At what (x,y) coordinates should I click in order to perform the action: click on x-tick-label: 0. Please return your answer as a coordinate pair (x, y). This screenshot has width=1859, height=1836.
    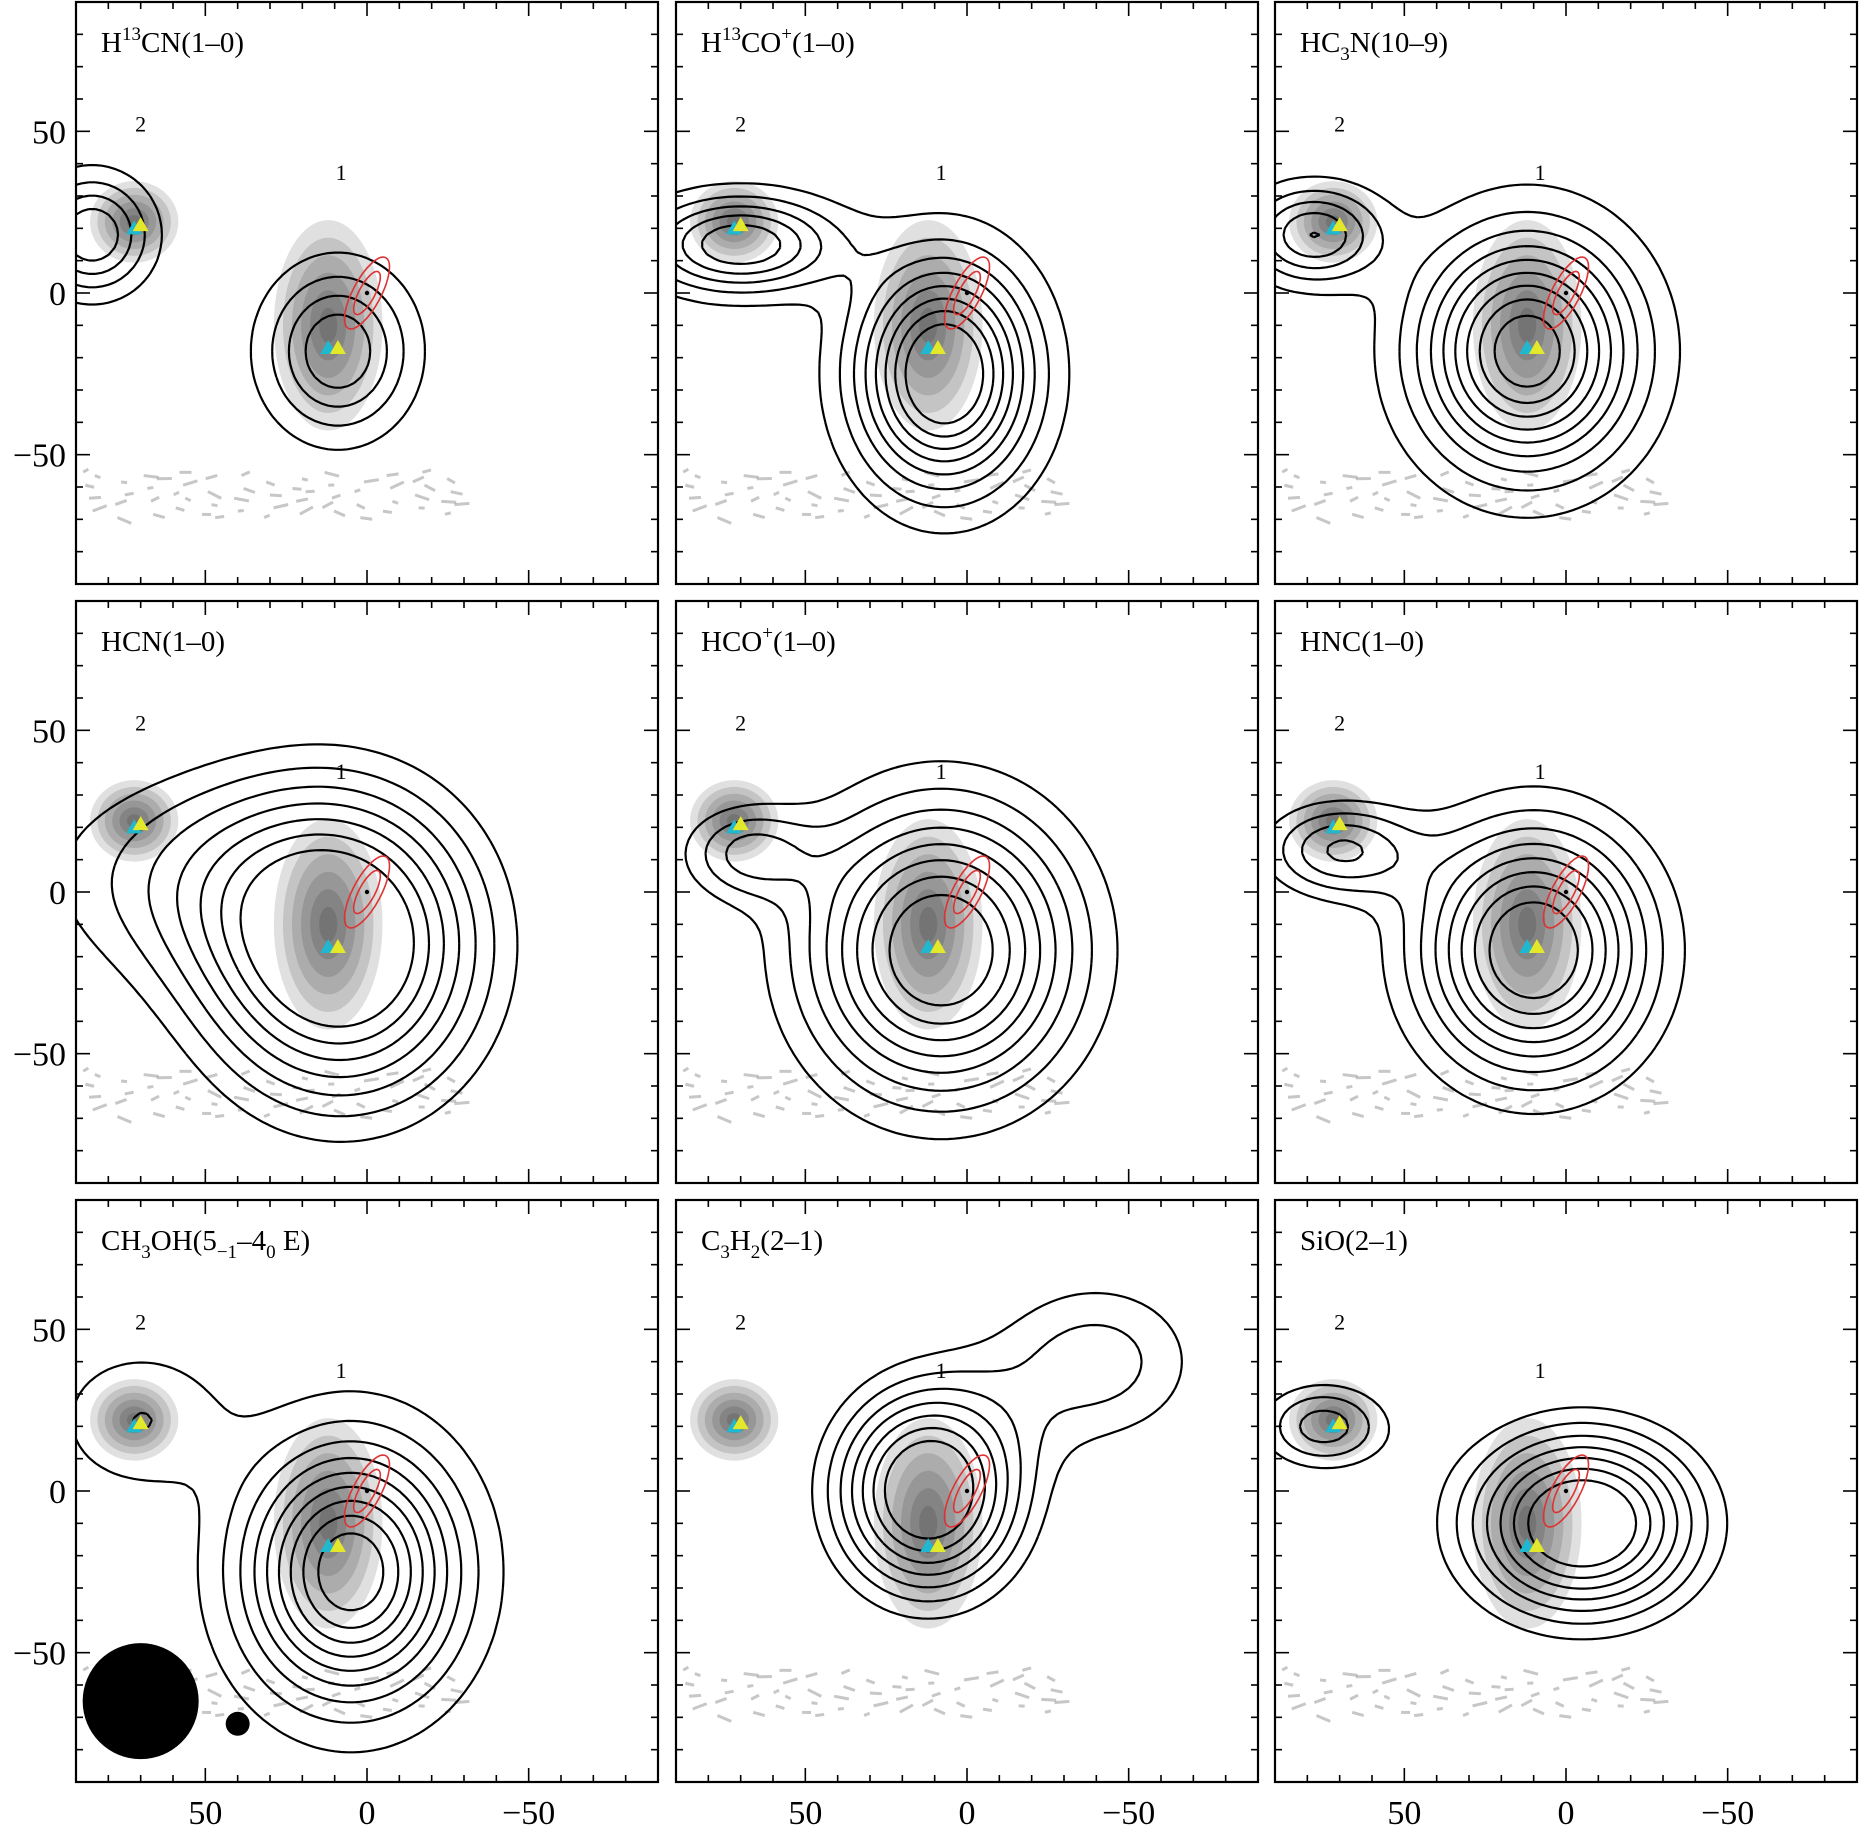
    Looking at the image, I should click on (1566, 1813).